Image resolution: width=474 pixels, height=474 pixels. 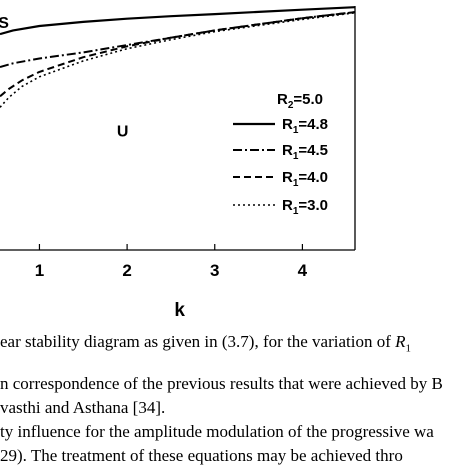 What do you see at coordinates (305, 152) in the screenshot?
I see `legend-entry-label: R1=4.5` at bounding box center [305, 152].